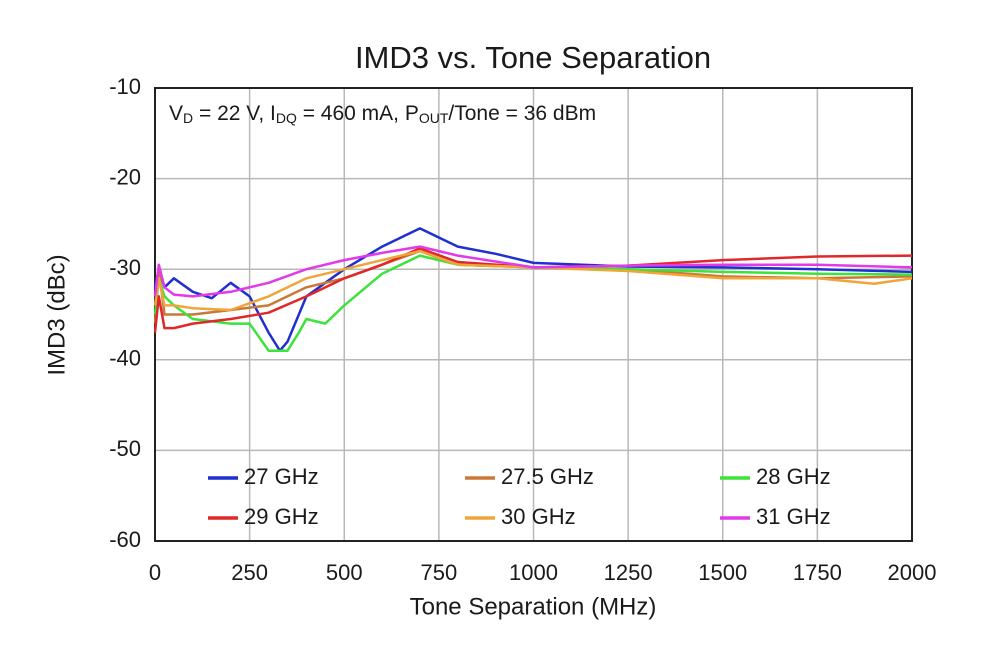  Describe the element at coordinates (439, 572) in the screenshot. I see `x-tick-label: 750` at that location.